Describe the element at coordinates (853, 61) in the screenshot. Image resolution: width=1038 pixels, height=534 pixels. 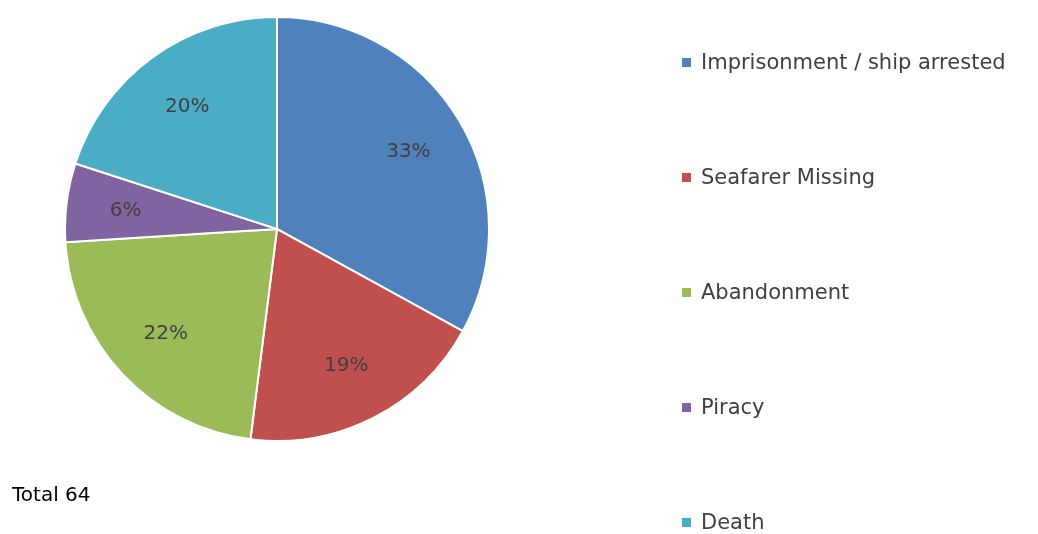
I see `legend-label: Imprisonment / ship arrested` at that location.